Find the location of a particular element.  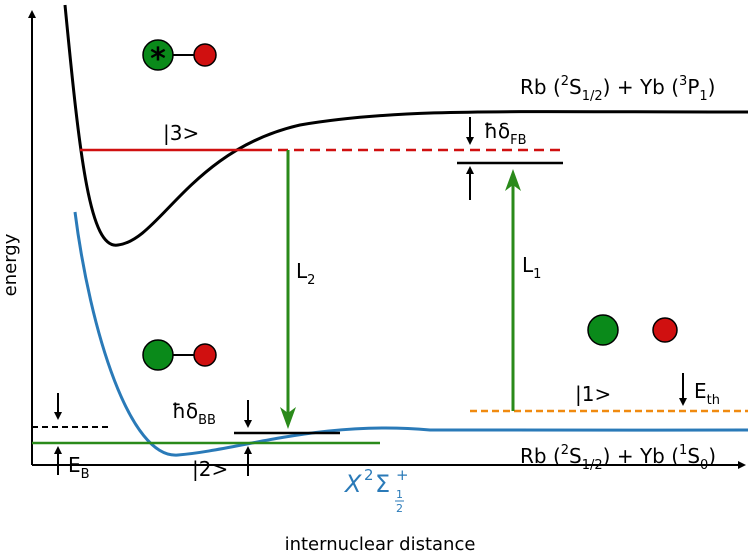

x-axis-label: internuclear distance is located at coordinates (380, 544).